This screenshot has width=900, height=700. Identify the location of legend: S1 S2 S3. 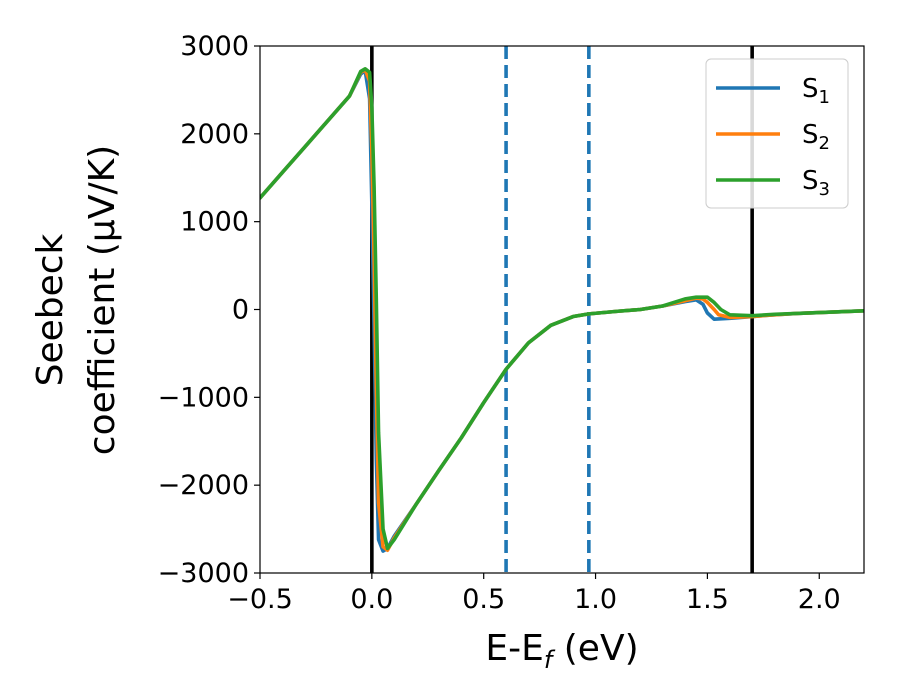
(777, 133).